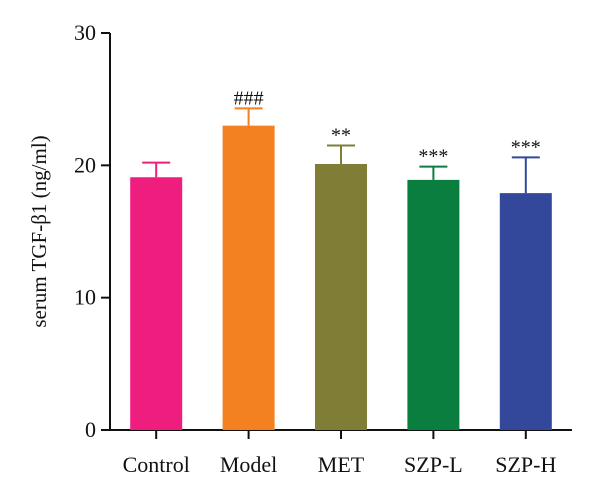  Describe the element at coordinates (526, 147) in the screenshot. I see `significance-label-szp-h: ***` at that location.